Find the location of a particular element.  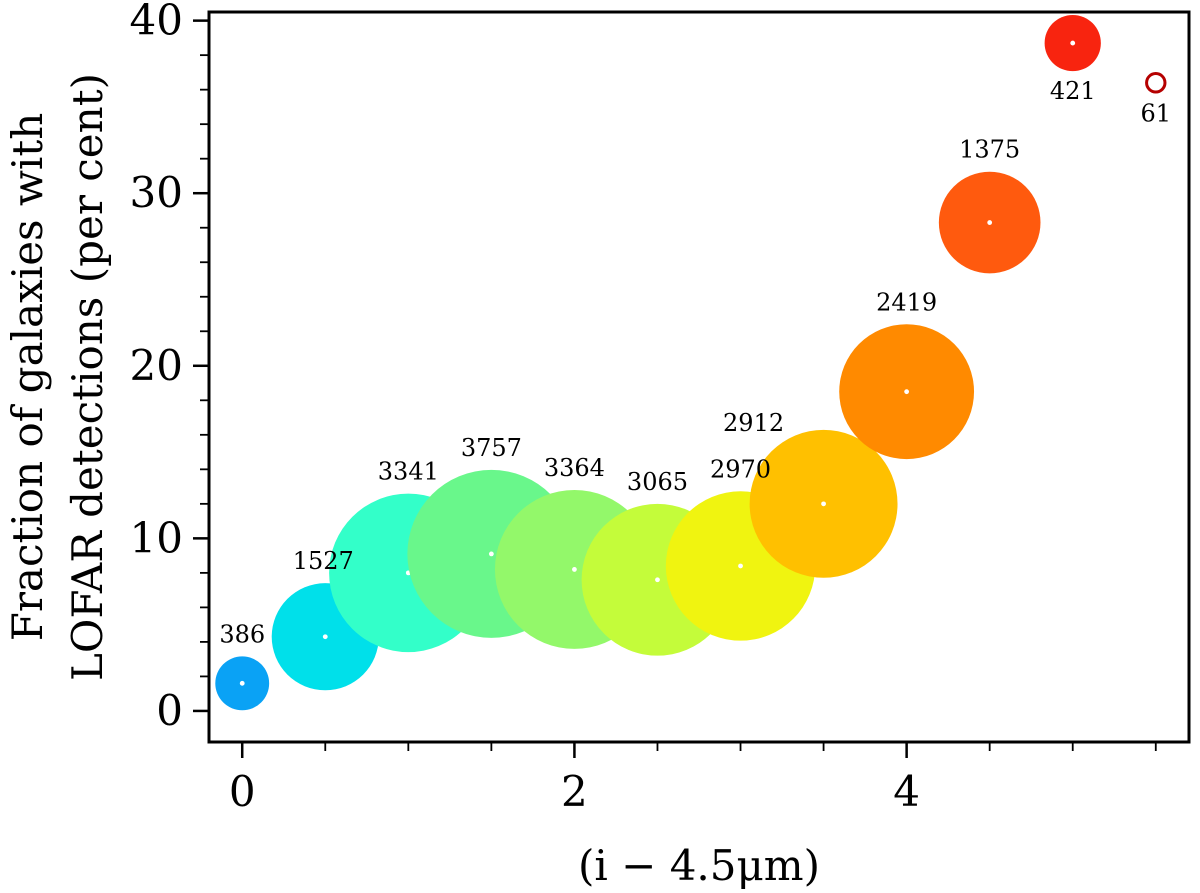

point-count-label: 2970 is located at coordinates (740, 469).